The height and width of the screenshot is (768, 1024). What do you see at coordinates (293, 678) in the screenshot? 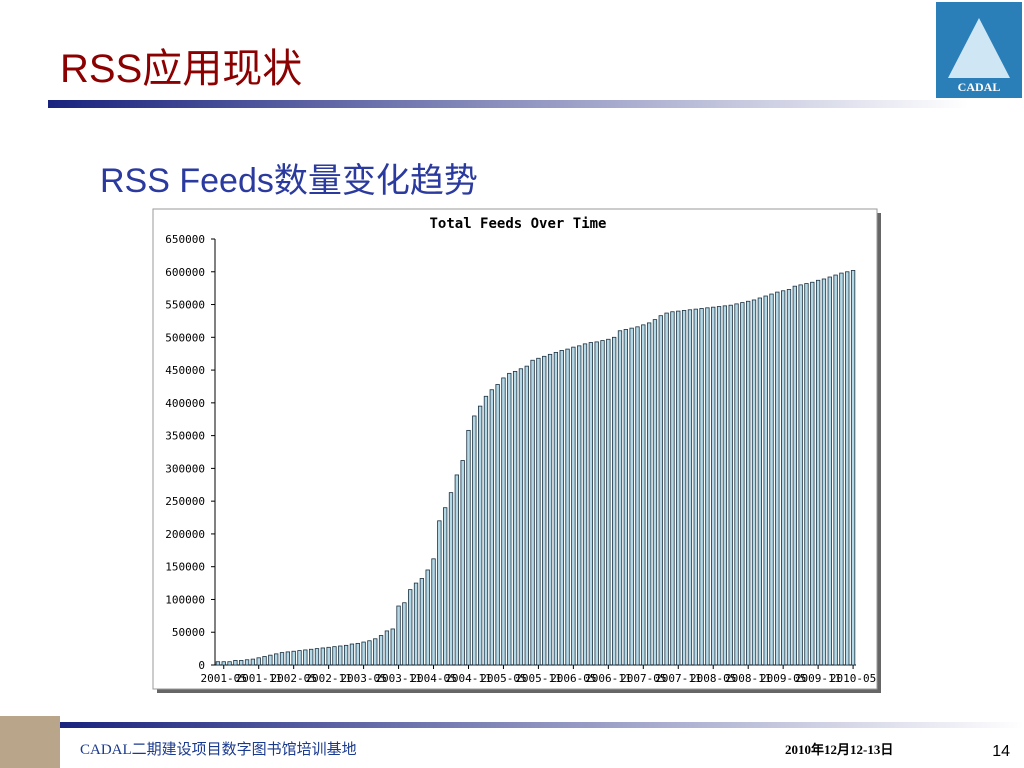
I see `x-tick-label: 2002-05` at bounding box center [293, 678].